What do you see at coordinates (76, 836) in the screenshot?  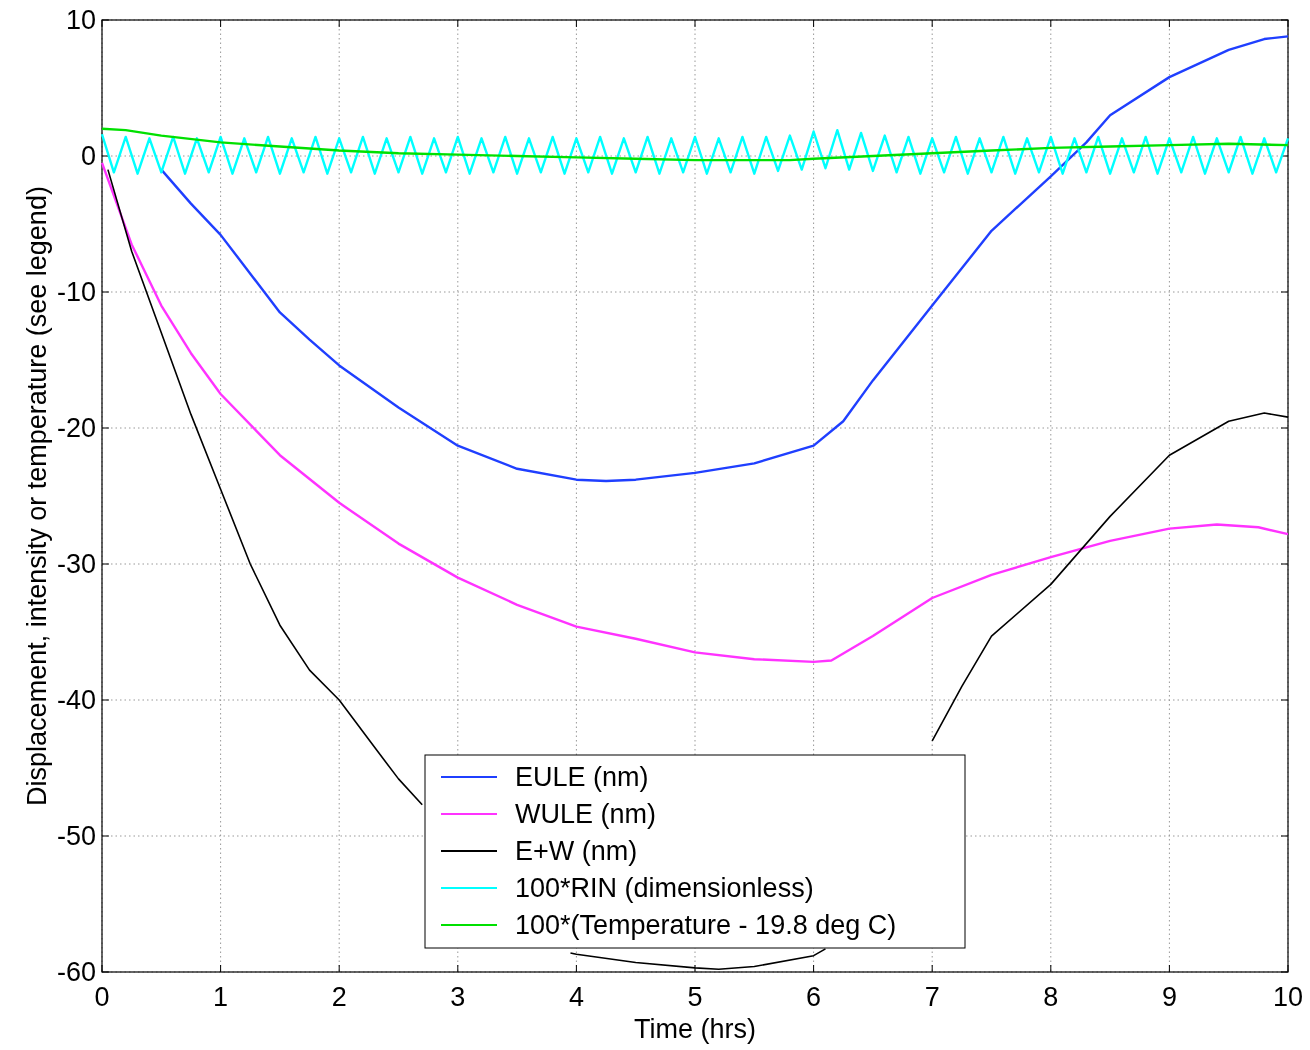 I see `y-tick-label: -50` at bounding box center [76, 836].